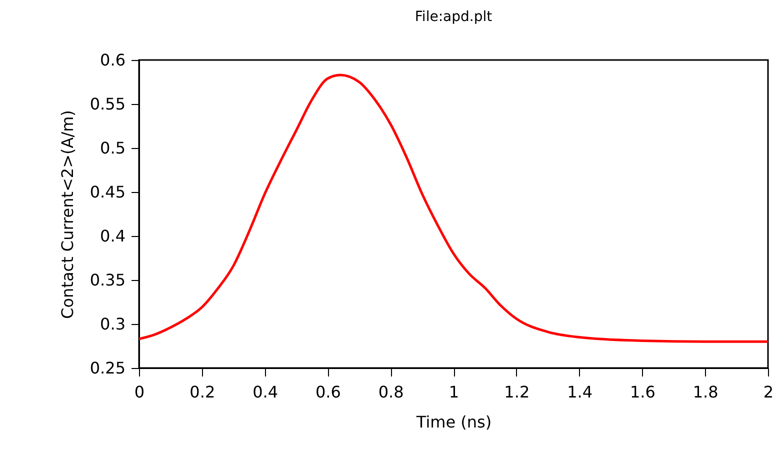  Describe the element at coordinates (453, 422) in the screenshot. I see `x-axis-title: Time (ns)` at that location.